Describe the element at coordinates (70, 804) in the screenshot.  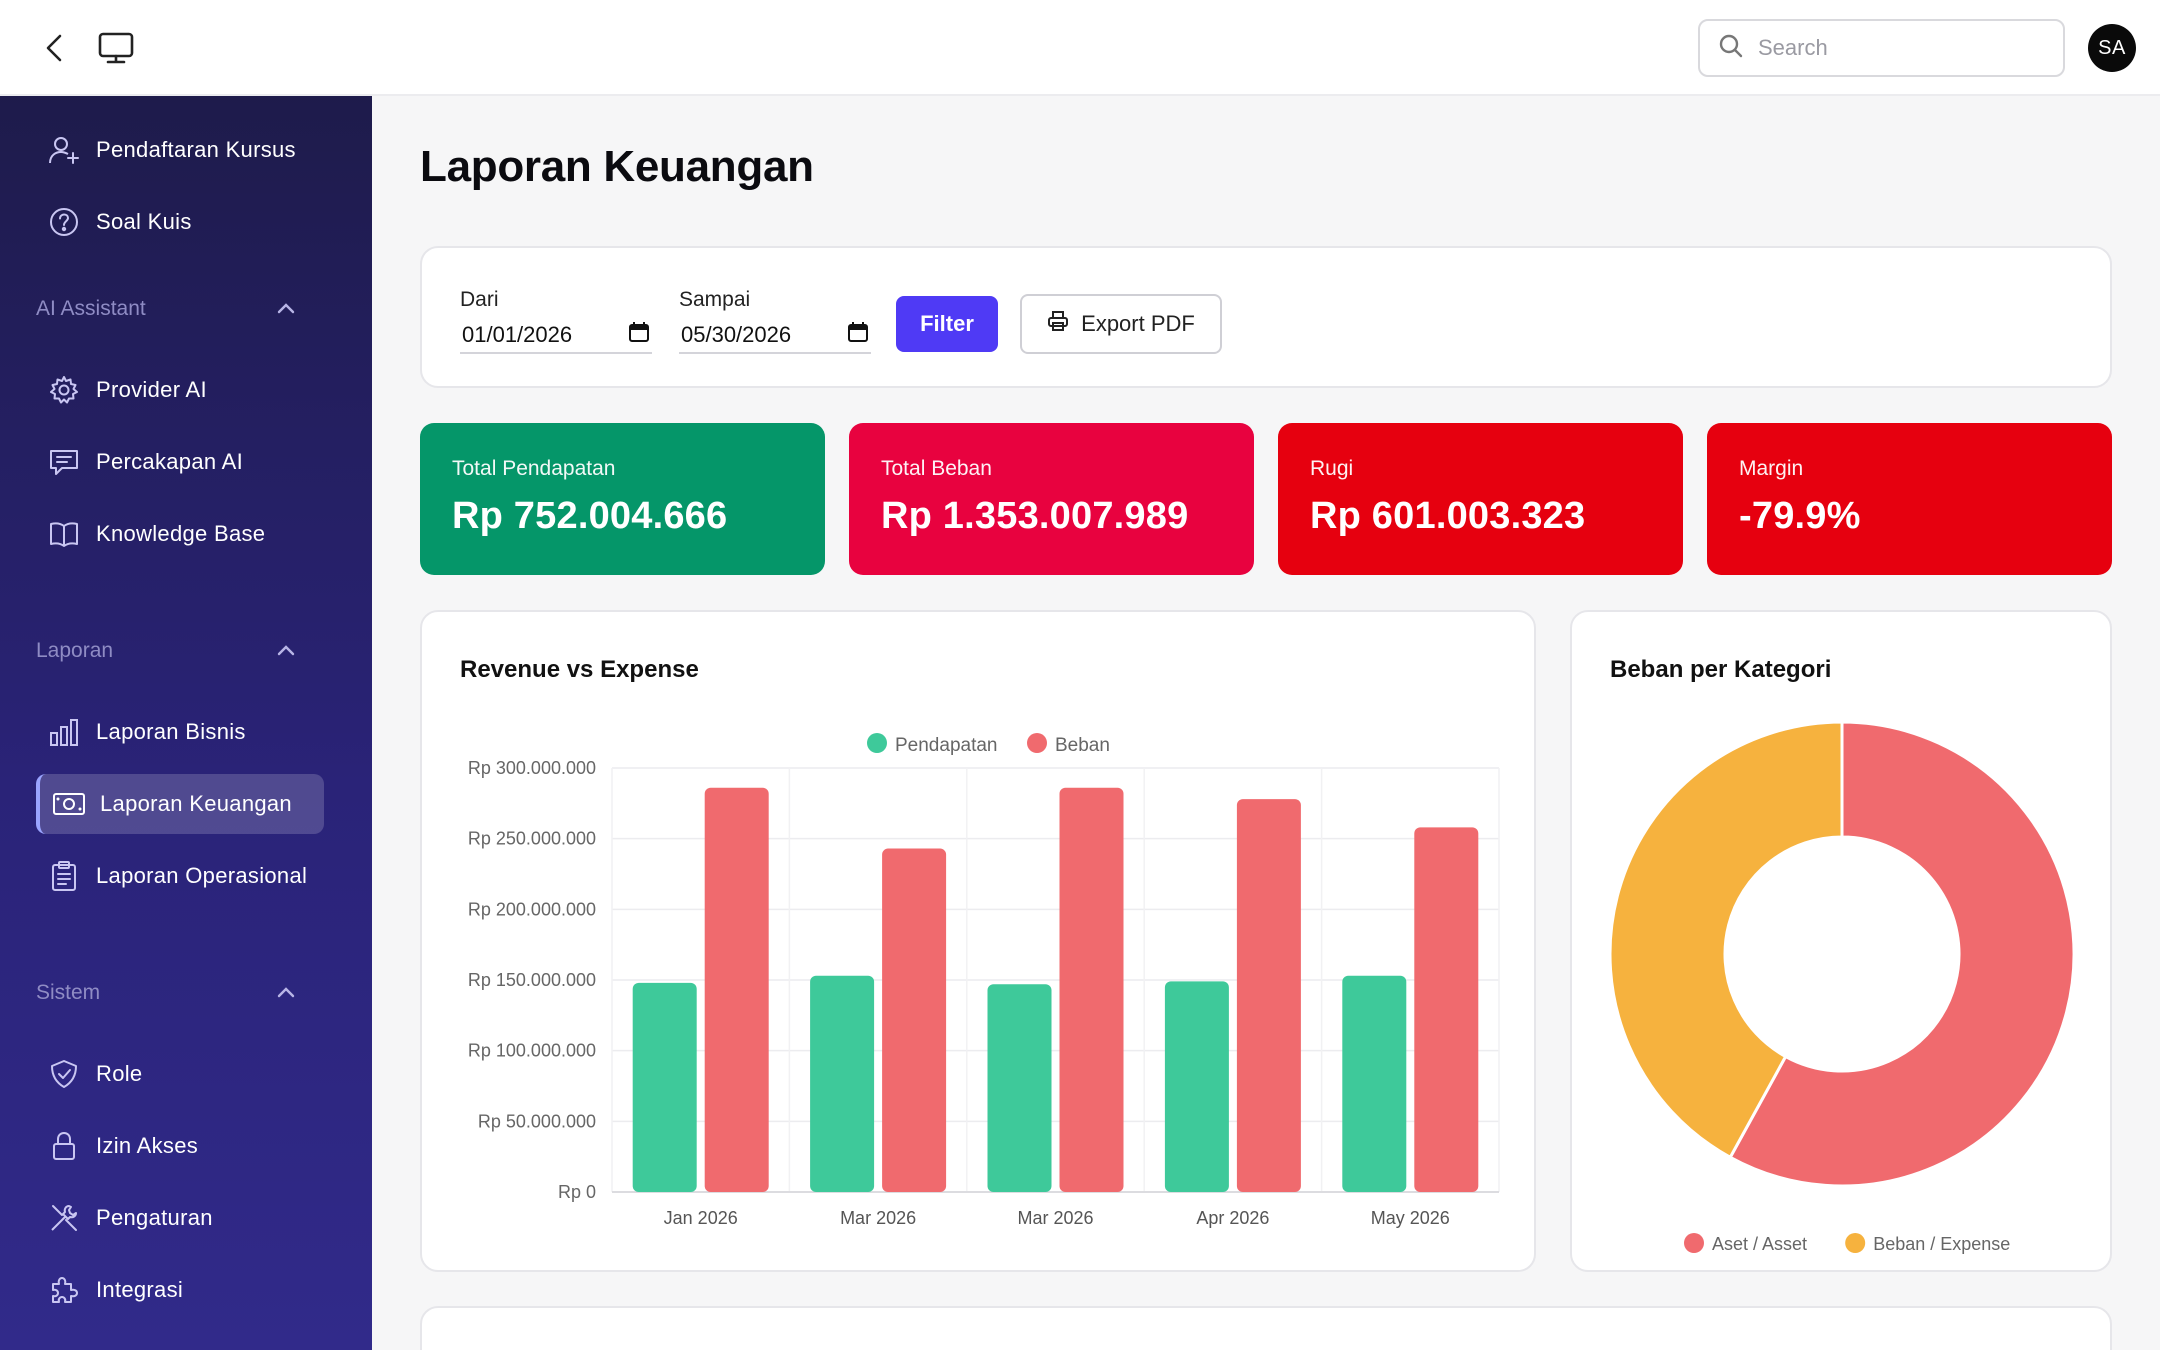
I see `money-icon` at that location.